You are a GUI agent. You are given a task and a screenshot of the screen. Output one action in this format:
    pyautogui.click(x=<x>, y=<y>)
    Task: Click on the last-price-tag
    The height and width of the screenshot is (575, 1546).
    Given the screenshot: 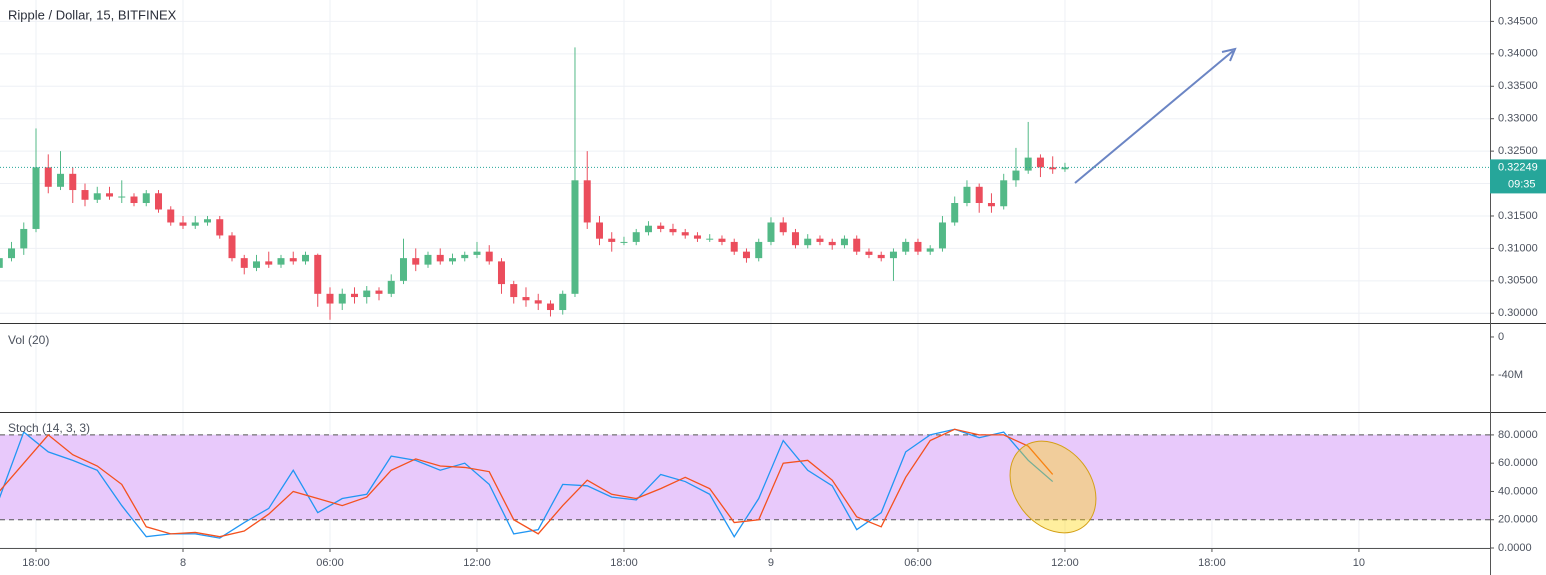 What is the action you would take?
    pyautogui.click(x=1518, y=176)
    